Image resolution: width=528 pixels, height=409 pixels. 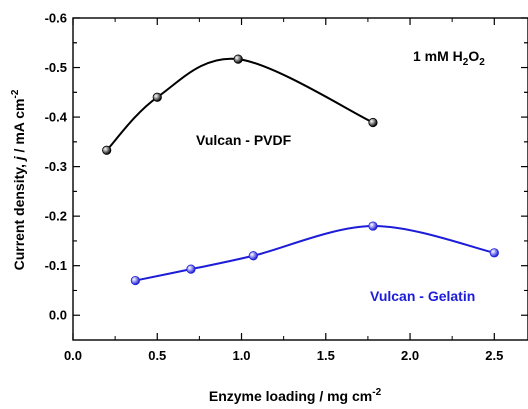 I want to click on x-tick-label: 0.0, so click(x=73, y=355).